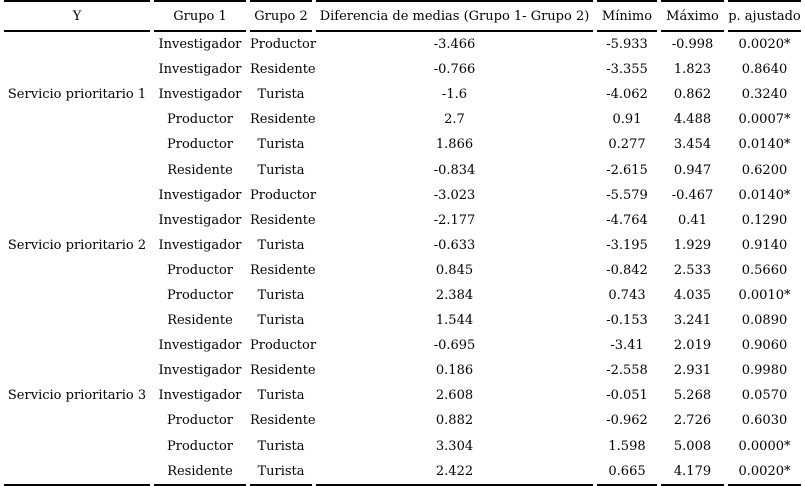  I want to click on column-header-minimo: Mínimo, so click(627, 16).